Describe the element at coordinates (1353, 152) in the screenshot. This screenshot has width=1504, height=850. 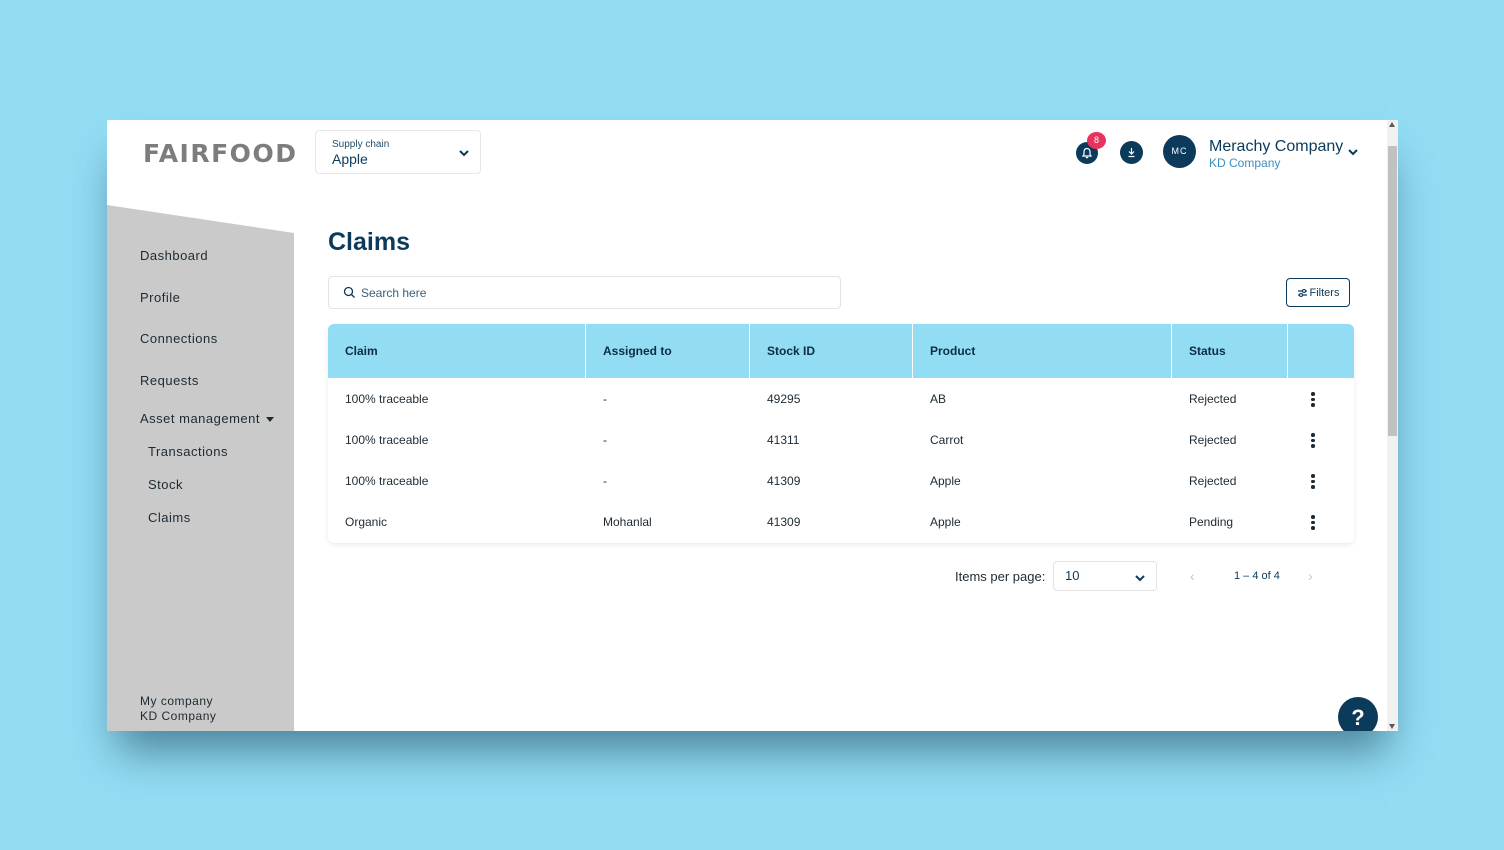
I see `user-menu-chevron-icon` at that location.